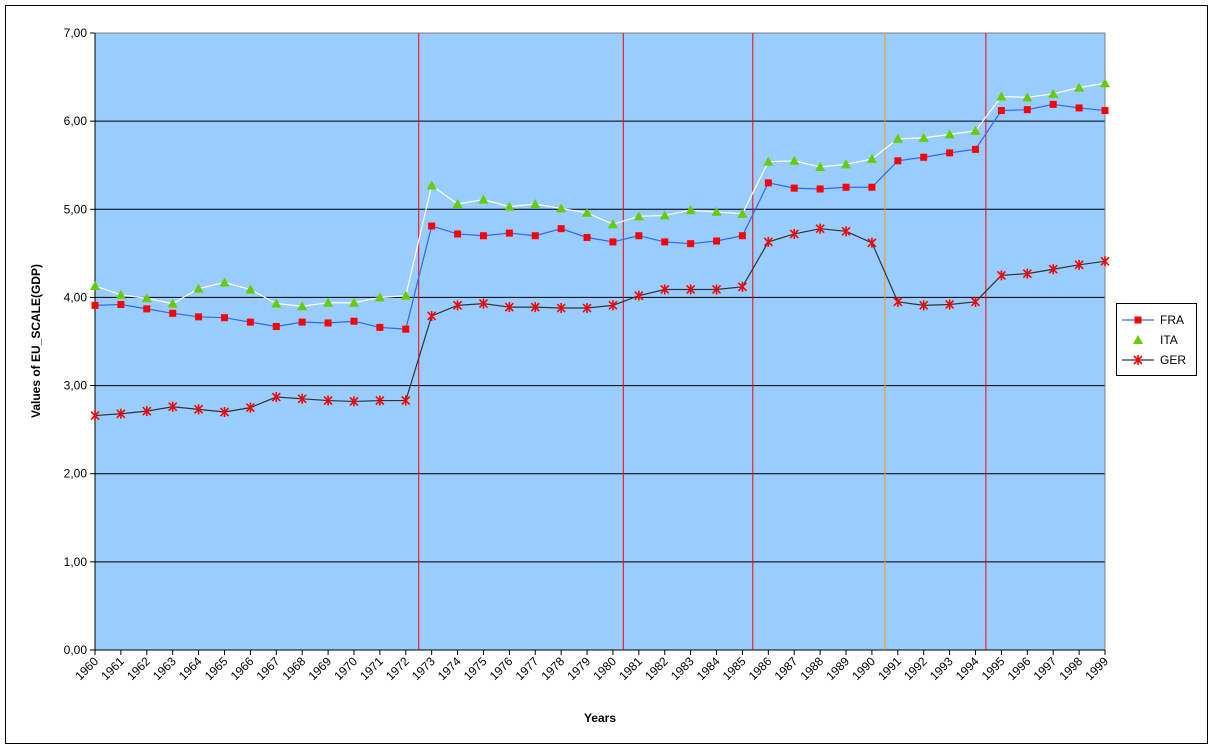  Describe the element at coordinates (76, 650) in the screenshot. I see `y-tick-label: 0,00` at that location.